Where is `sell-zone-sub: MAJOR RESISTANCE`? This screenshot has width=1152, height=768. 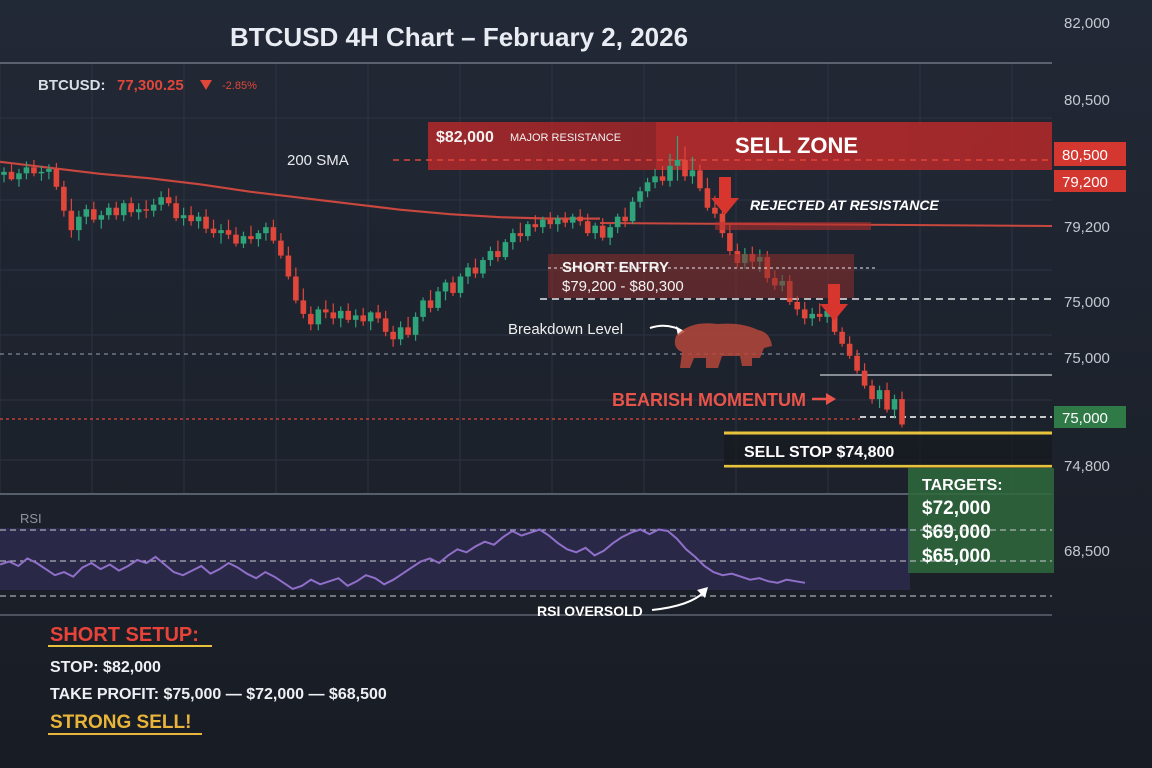 sell-zone-sub: MAJOR RESISTANCE is located at coordinates (565, 138).